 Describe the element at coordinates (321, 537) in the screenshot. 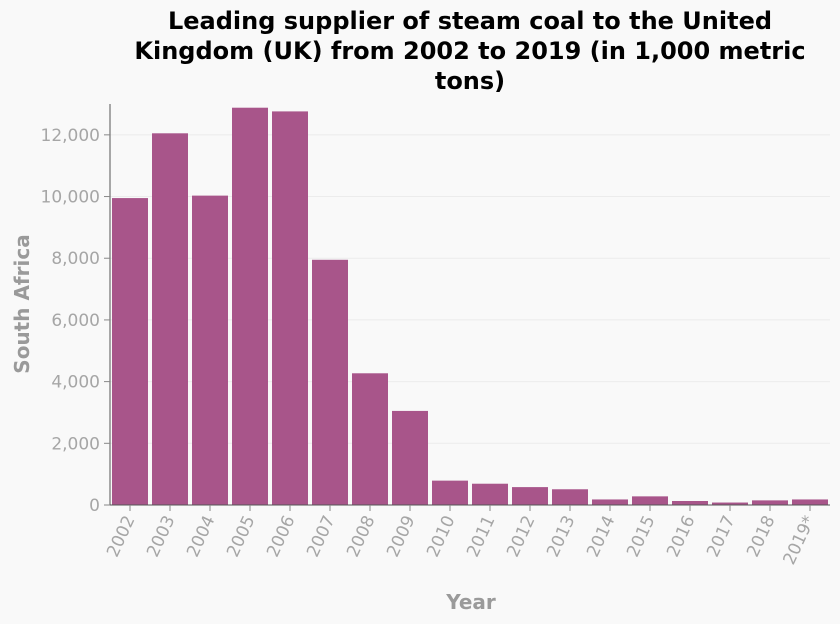

I see `x-tick-label: 2007` at that location.